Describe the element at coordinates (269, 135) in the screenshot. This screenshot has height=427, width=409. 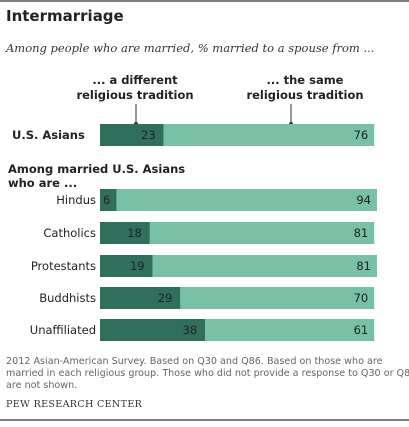
I see `bar-same-u-s-asians` at that location.